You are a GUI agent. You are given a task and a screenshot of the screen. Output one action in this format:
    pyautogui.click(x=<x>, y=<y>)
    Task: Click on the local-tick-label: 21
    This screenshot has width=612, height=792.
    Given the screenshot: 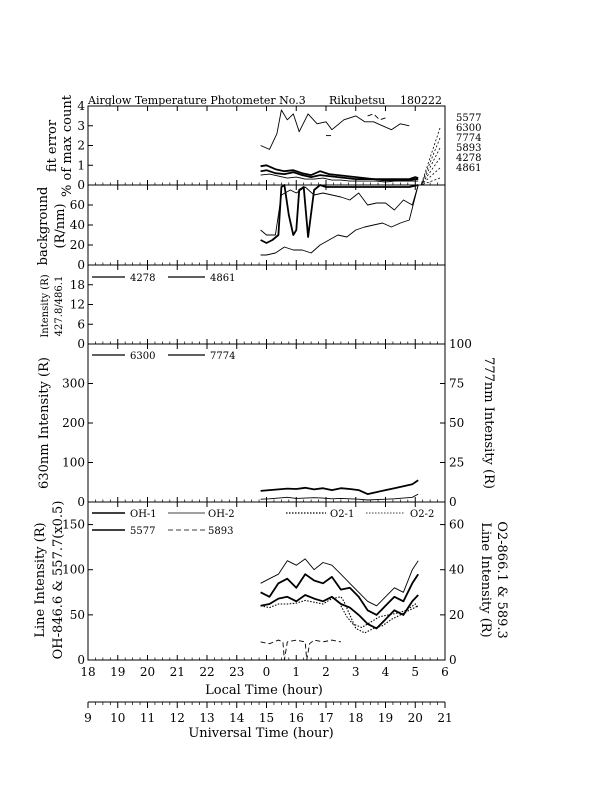 What is the action you would take?
    pyautogui.click(x=177, y=672)
    